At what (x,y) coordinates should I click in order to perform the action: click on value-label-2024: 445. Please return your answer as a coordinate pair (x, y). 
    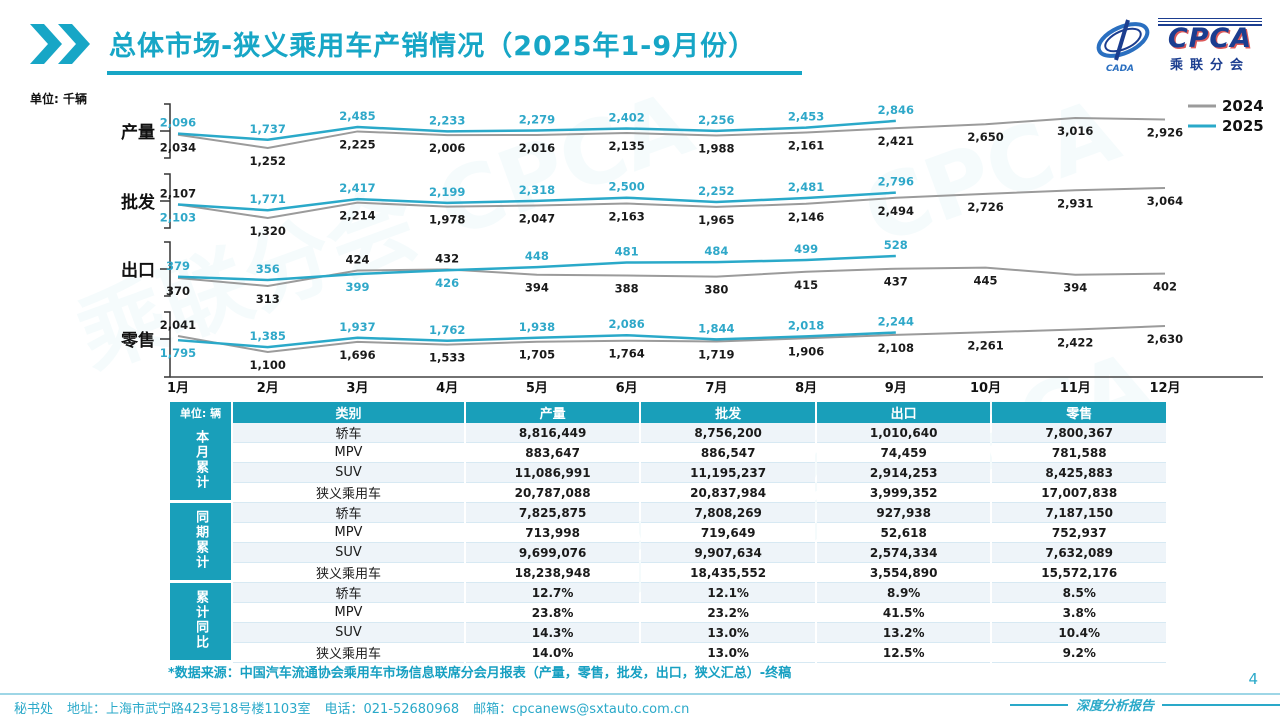
    Looking at the image, I should click on (986, 281).